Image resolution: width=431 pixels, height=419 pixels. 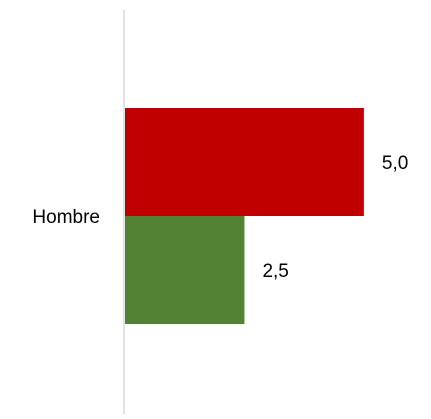 What do you see at coordinates (275, 271) in the screenshot?
I see `data-label-series-2: 2,5` at bounding box center [275, 271].